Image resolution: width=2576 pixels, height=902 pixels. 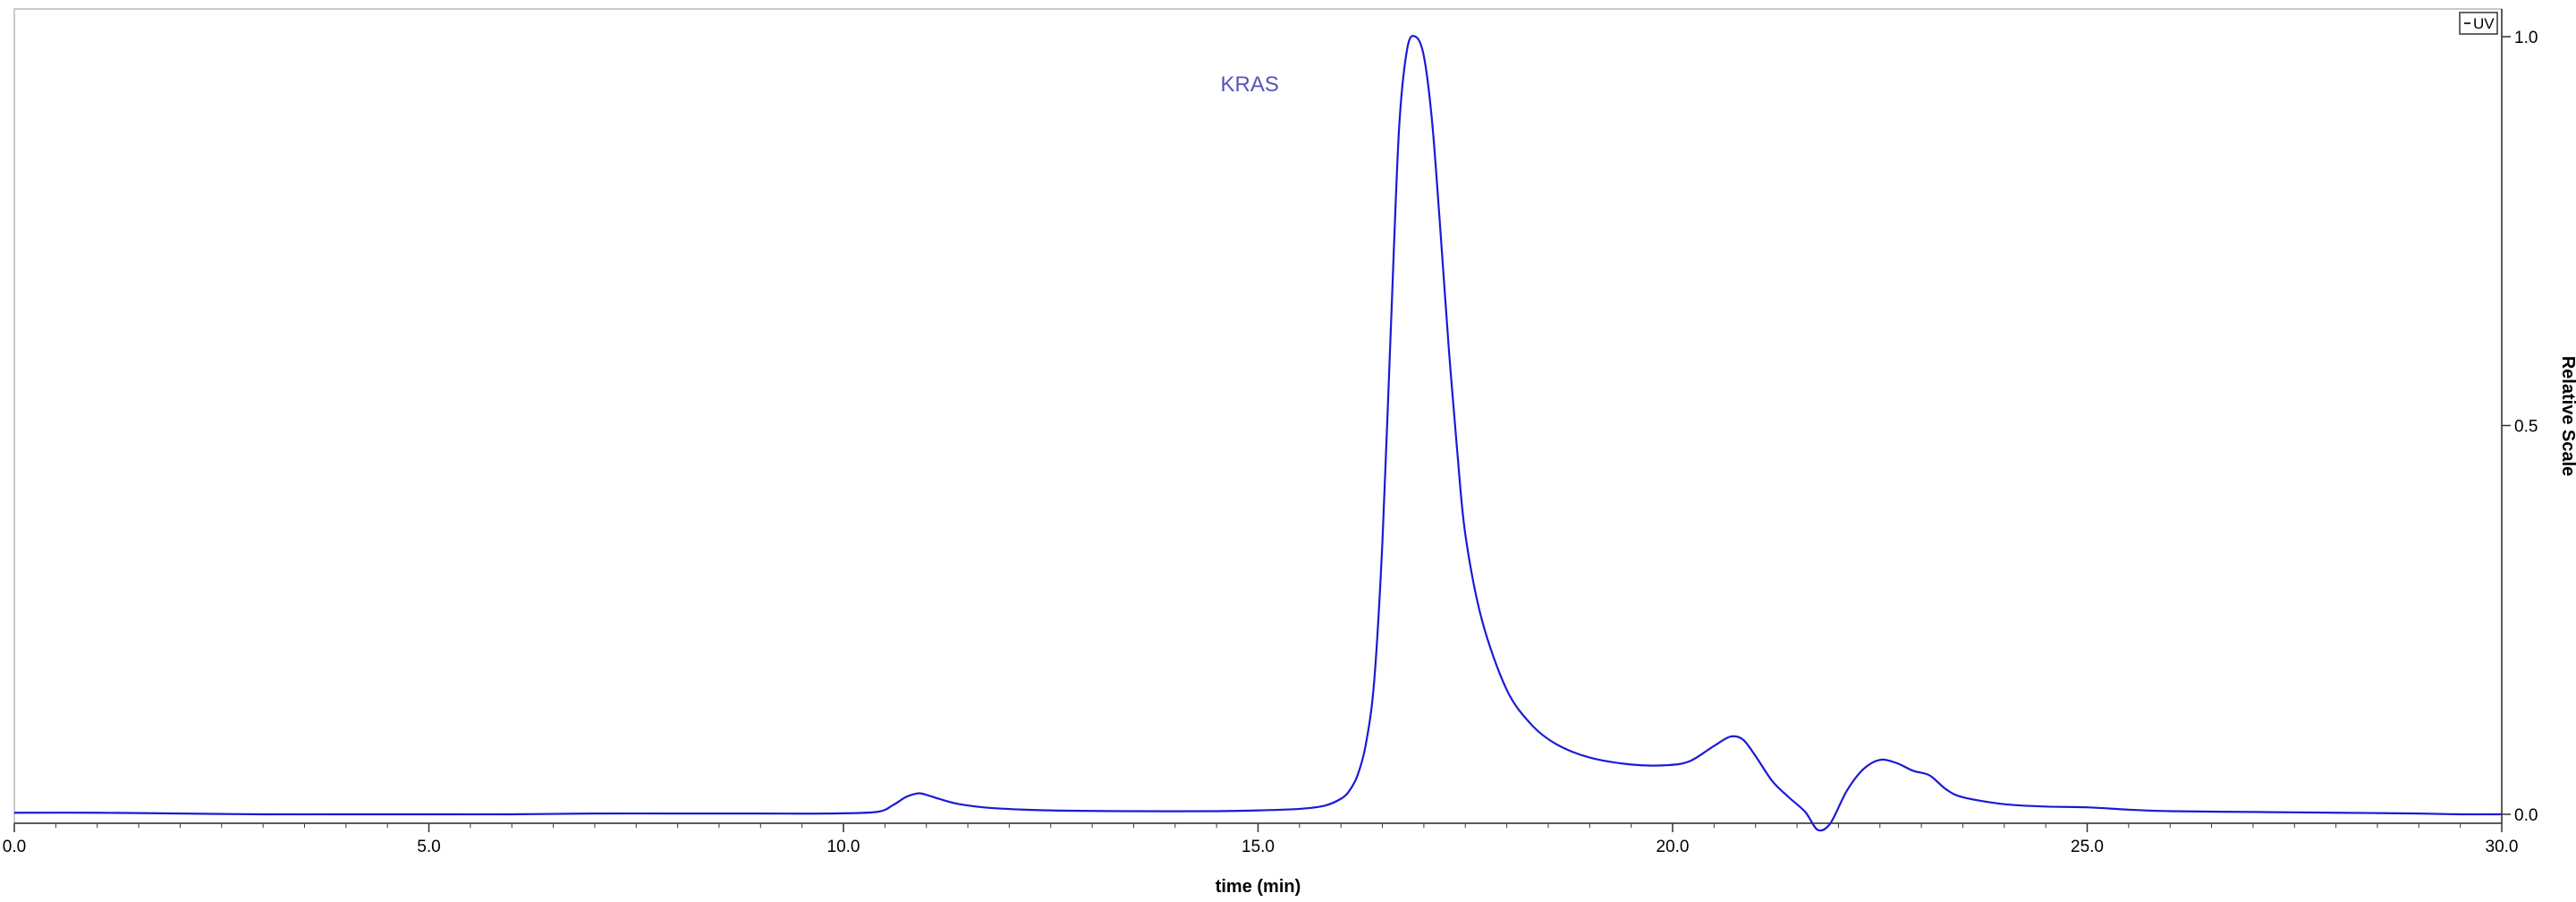 What do you see at coordinates (2502, 847) in the screenshot?
I see `x-tick-label: 30.0` at bounding box center [2502, 847].